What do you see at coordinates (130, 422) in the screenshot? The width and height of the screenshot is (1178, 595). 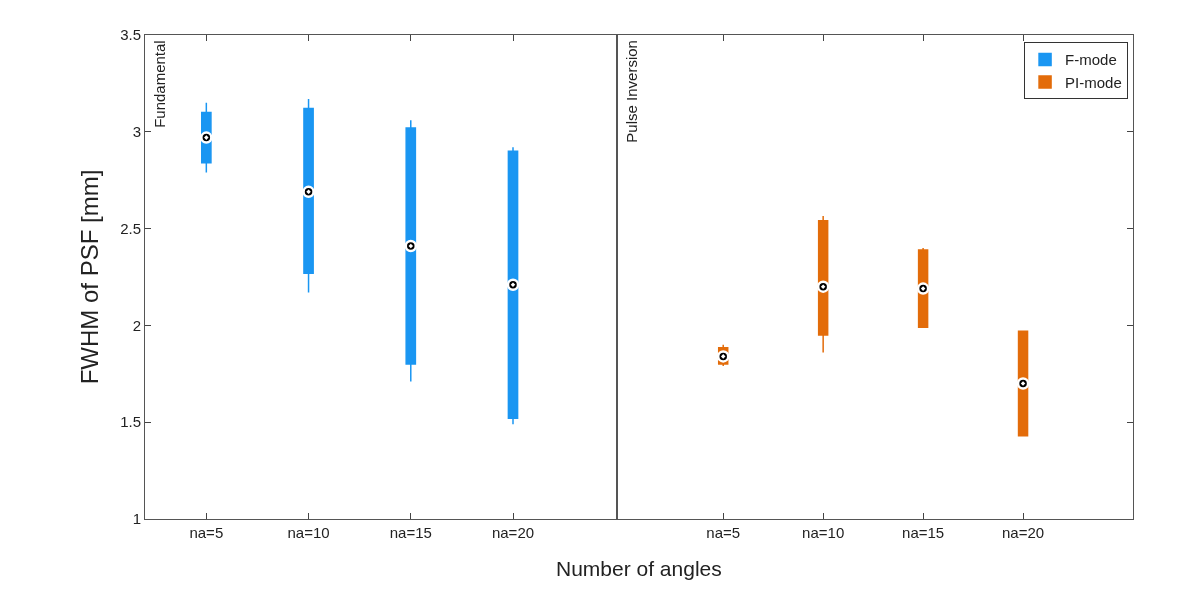 I see `y-tick-label: 1.5` at bounding box center [130, 422].